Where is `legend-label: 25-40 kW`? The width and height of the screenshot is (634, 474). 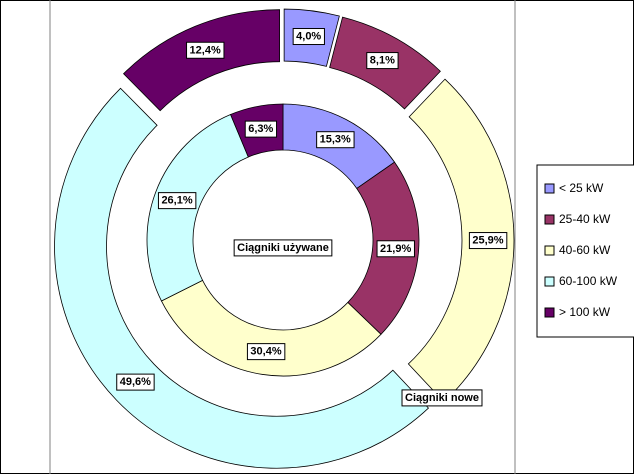
legend-label: 25-40 kW is located at coordinates (585, 219).